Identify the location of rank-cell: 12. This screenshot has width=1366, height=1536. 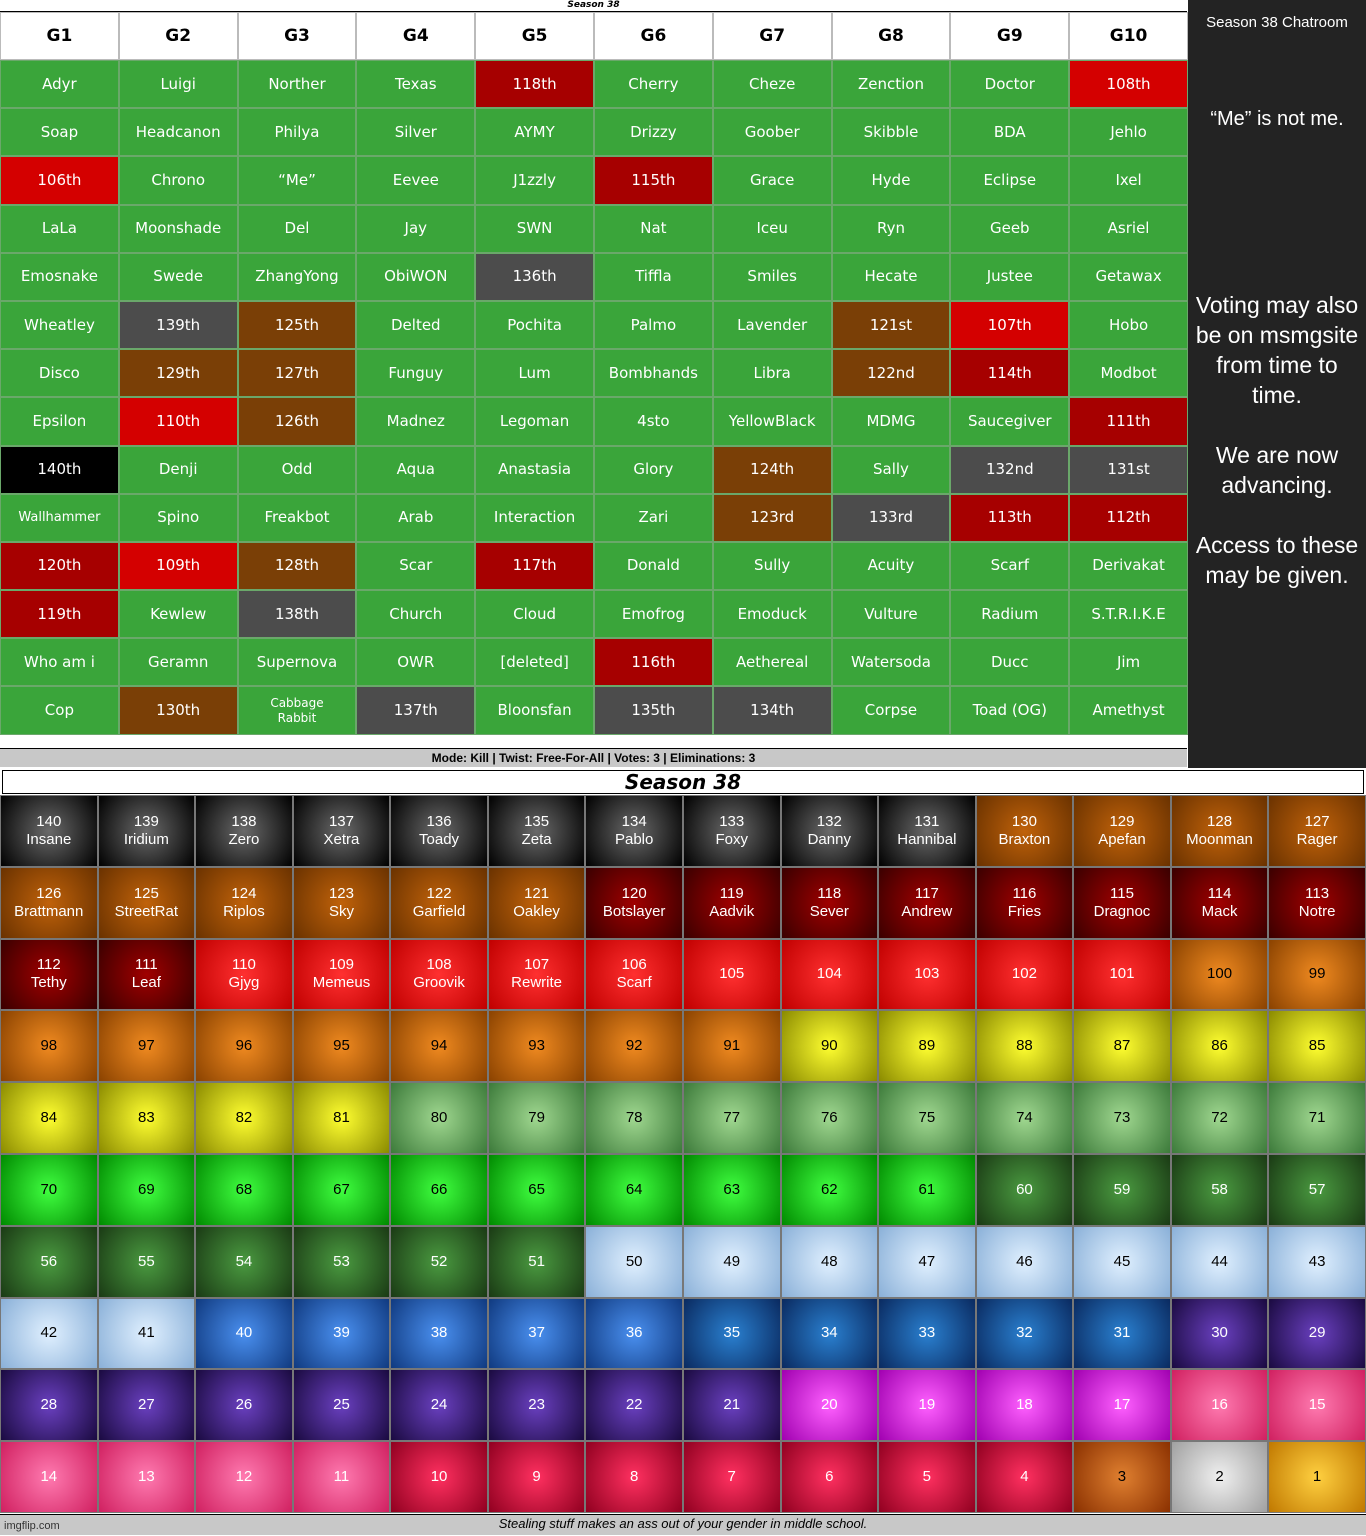
(244, 1477).